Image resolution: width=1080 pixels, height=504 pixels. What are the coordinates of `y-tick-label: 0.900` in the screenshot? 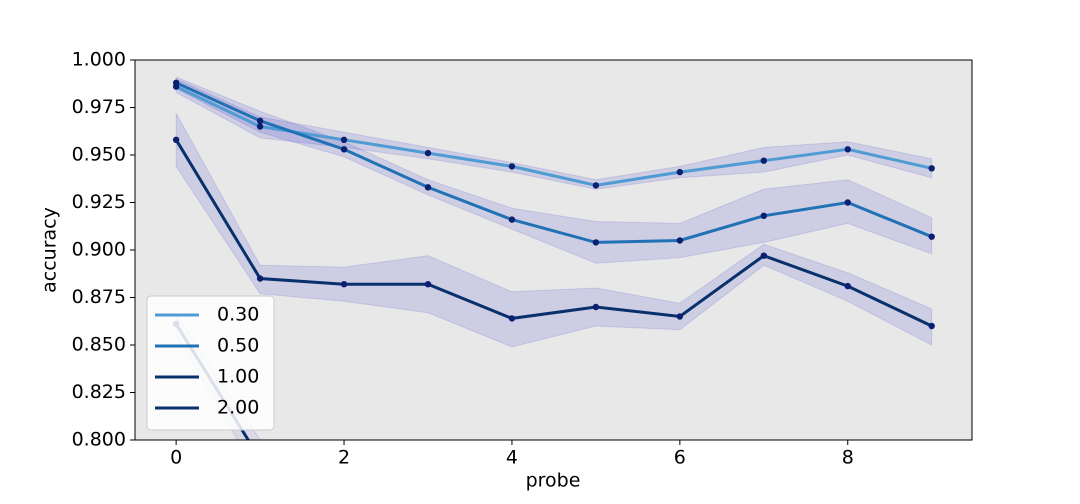 It's located at (99, 250).